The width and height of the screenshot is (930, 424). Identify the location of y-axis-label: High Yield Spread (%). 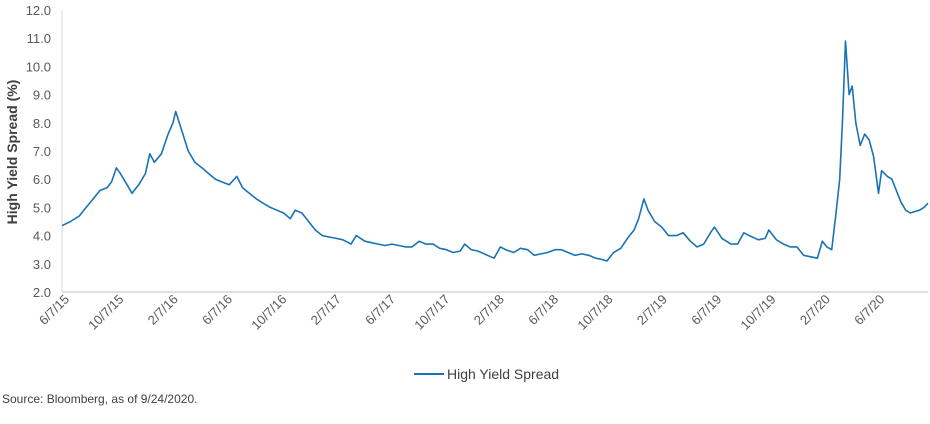
(12, 152).